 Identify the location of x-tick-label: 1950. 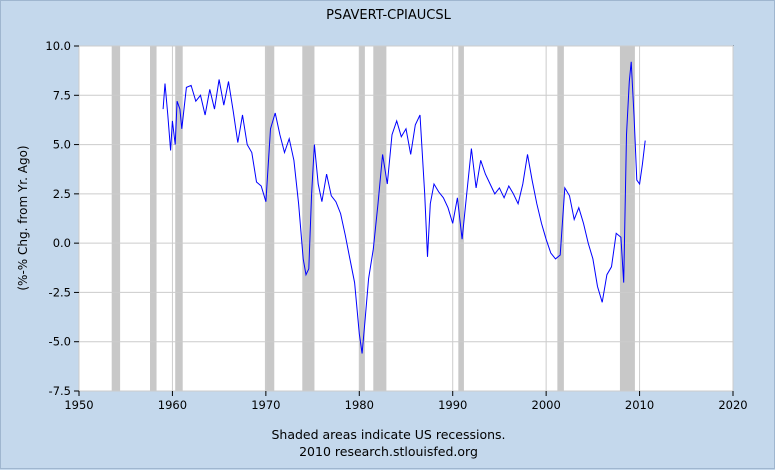
(78, 405).